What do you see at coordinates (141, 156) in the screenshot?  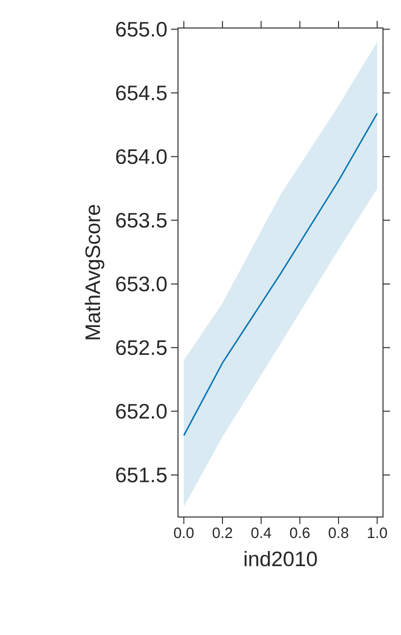 I see `y-tick-label: 654.0` at bounding box center [141, 156].